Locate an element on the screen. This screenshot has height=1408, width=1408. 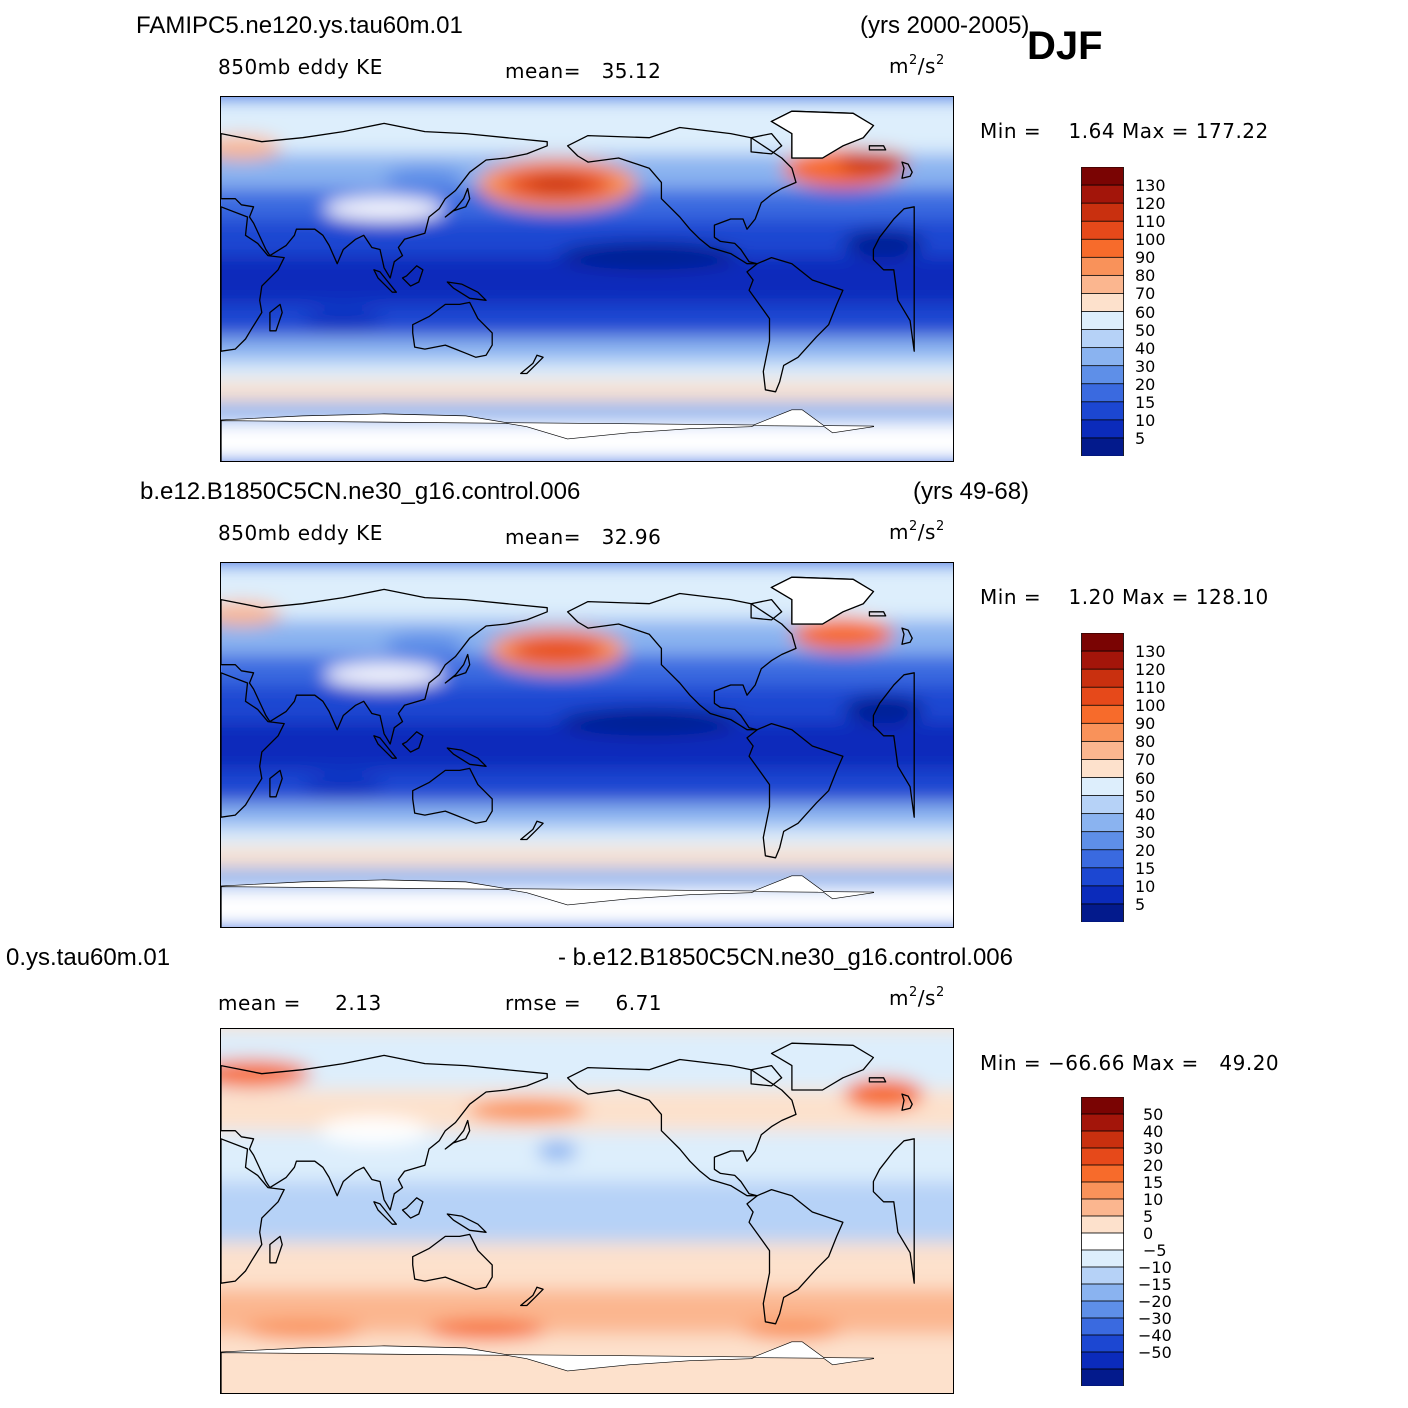
panel1-minmax: Min = 1.64 Max = 177.22 is located at coordinates (1124, 131).